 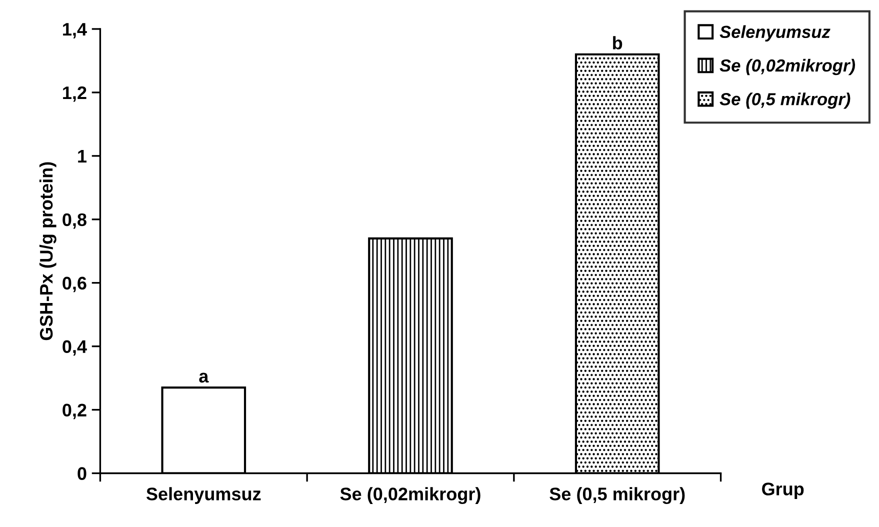 What do you see at coordinates (74, 284) in the screenshot?
I see `y-tick-label: 0,6` at bounding box center [74, 284].